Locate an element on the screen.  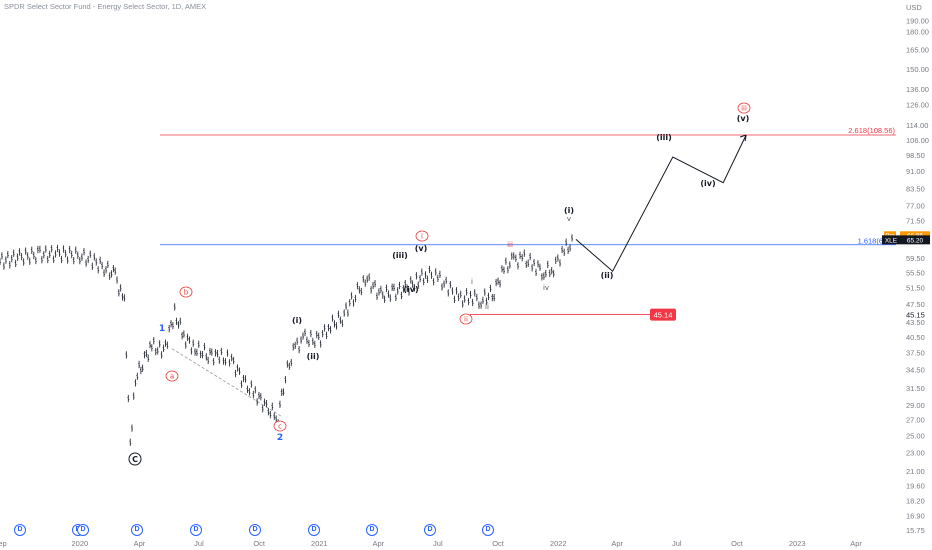
last-value-box is located at coordinates (915, 240).